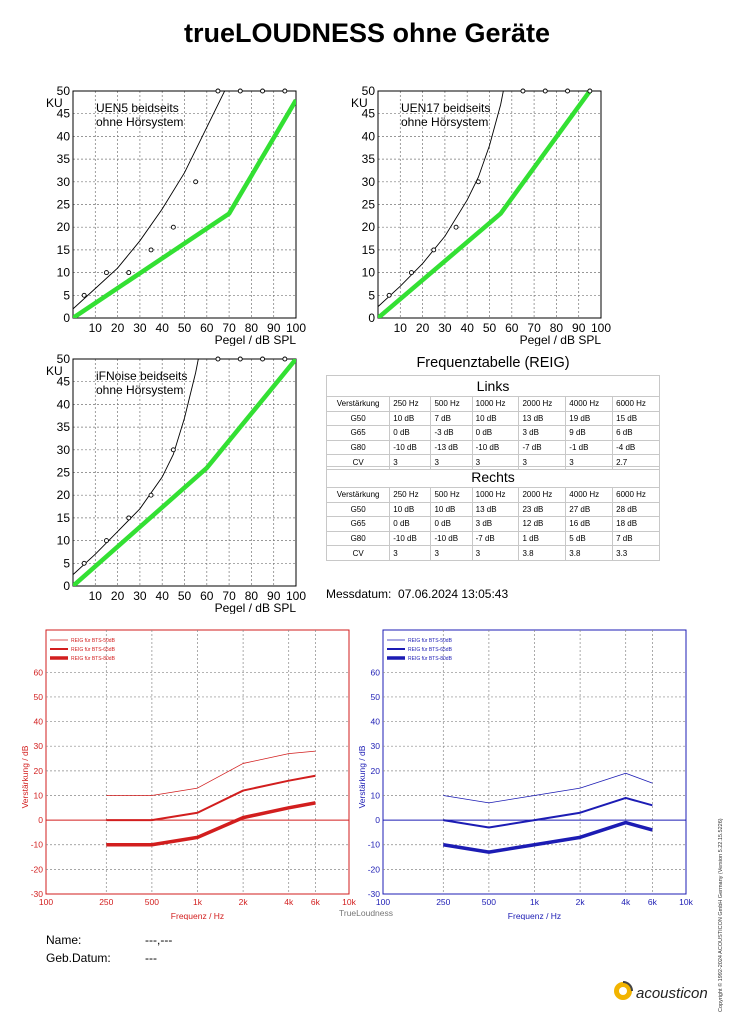 This screenshot has width=734, height=1020. I want to click on table-header-cell: Verstärkung, so click(358, 495).